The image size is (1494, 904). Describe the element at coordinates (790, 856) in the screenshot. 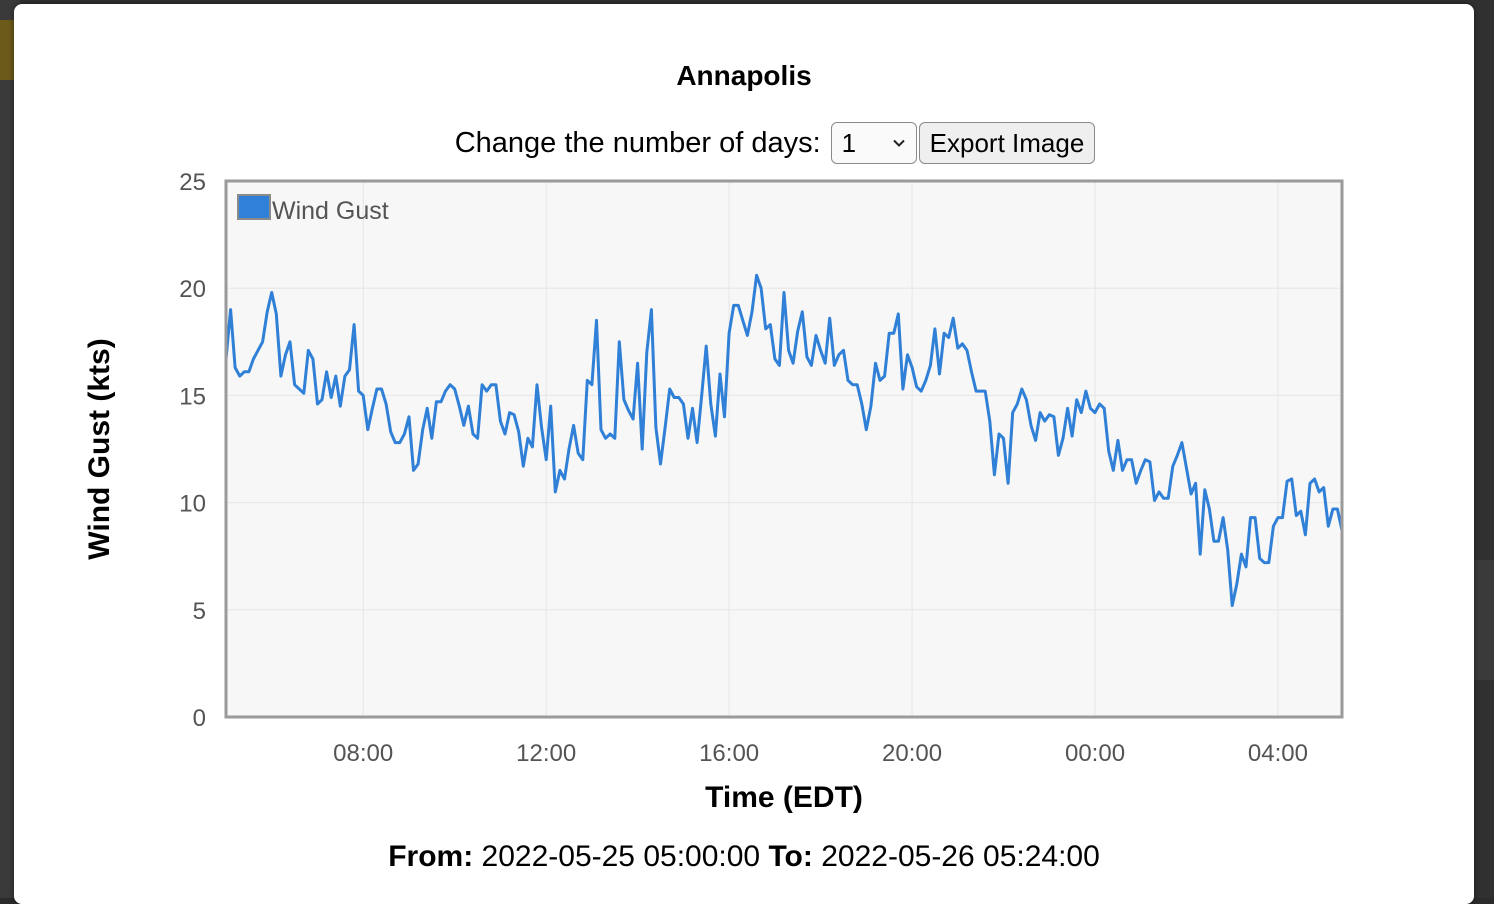

I see `to-label: To:` at that location.